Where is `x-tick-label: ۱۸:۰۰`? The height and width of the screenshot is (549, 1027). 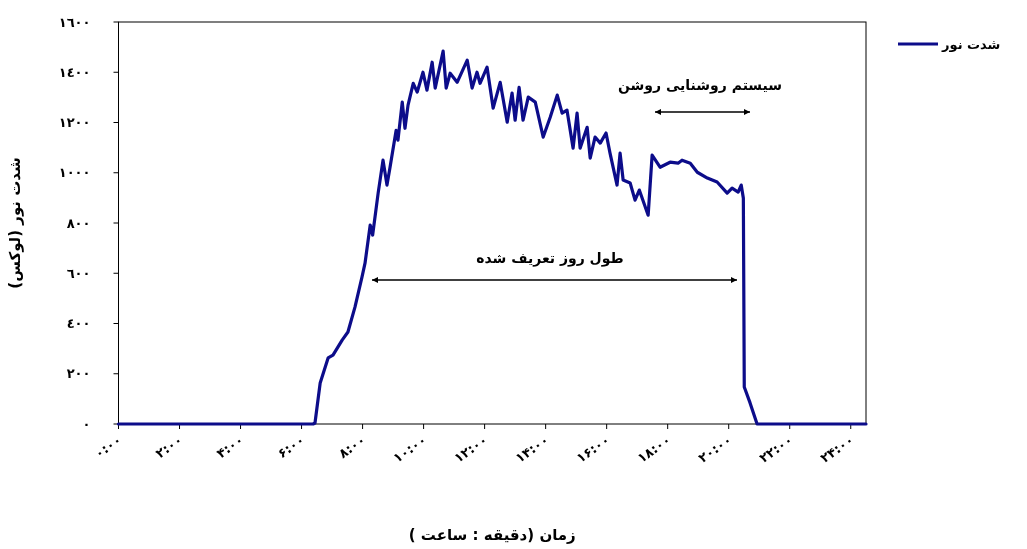
x-tick-label: ۱۸:۰۰ is located at coordinates (654, 449).